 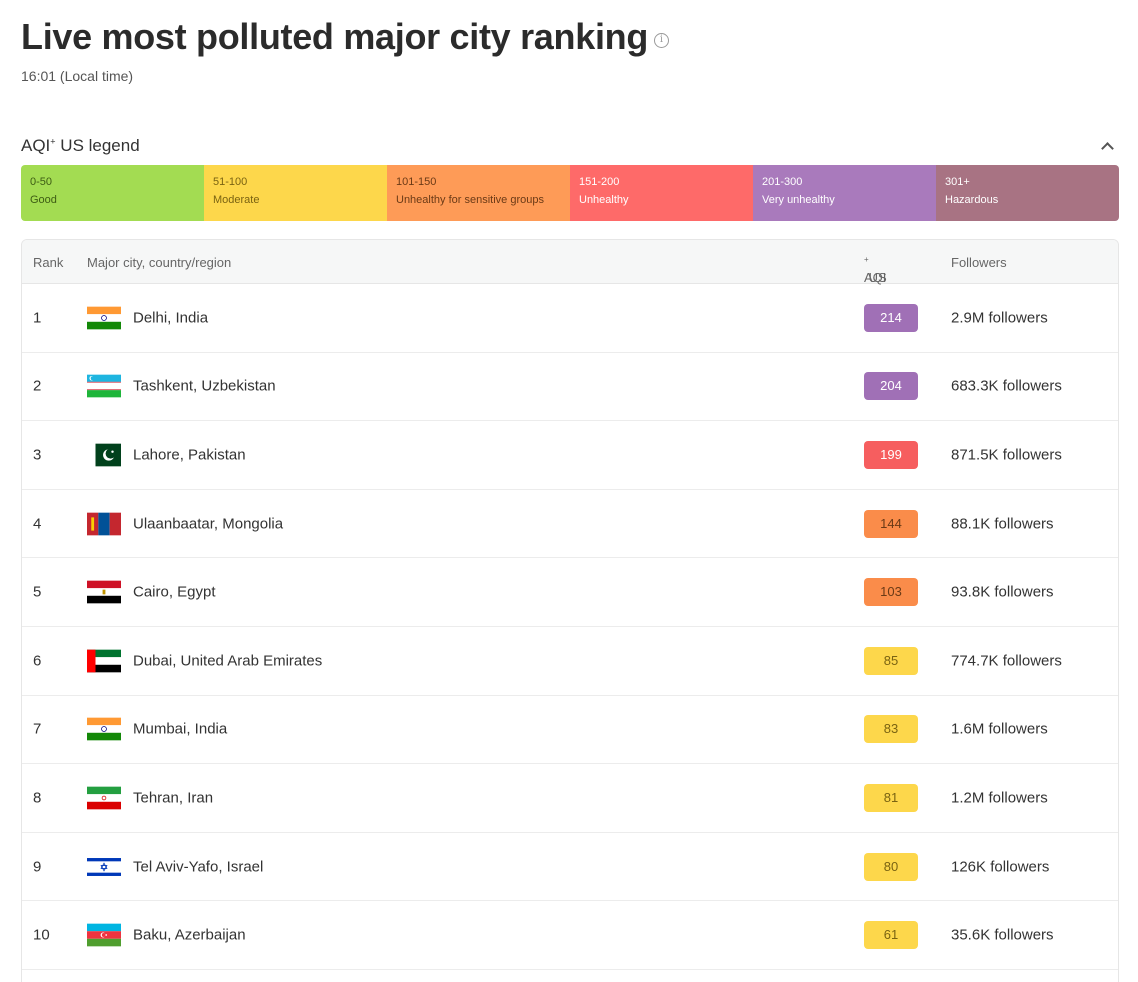 I want to click on table-row: 3 Lahore, Pakistan 199 871.5K followers, so click(x=570, y=455).